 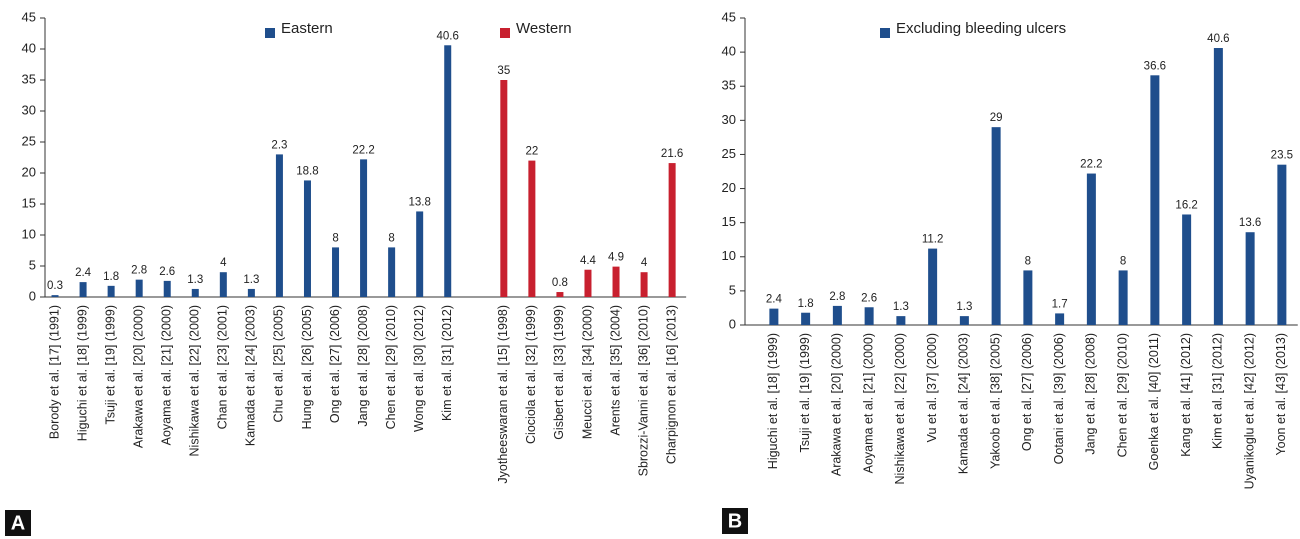 What do you see at coordinates (588, 261) in the screenshot?
I see `value-label: 4.4` at bounding box center [588, 261].